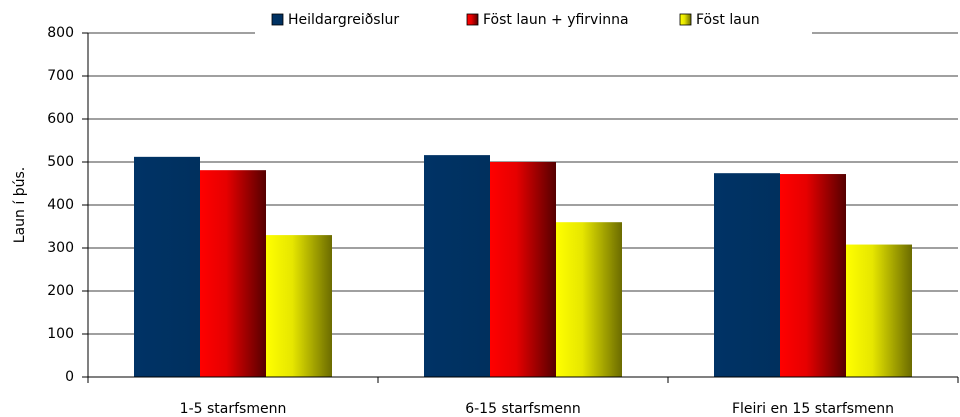 The height and width of the screenshot is (417, 960). What do you see at coordinates (343, 20) in the screenshot?
I see `legend-label: Heildargreiðslur` at bounding box center [343, 20].